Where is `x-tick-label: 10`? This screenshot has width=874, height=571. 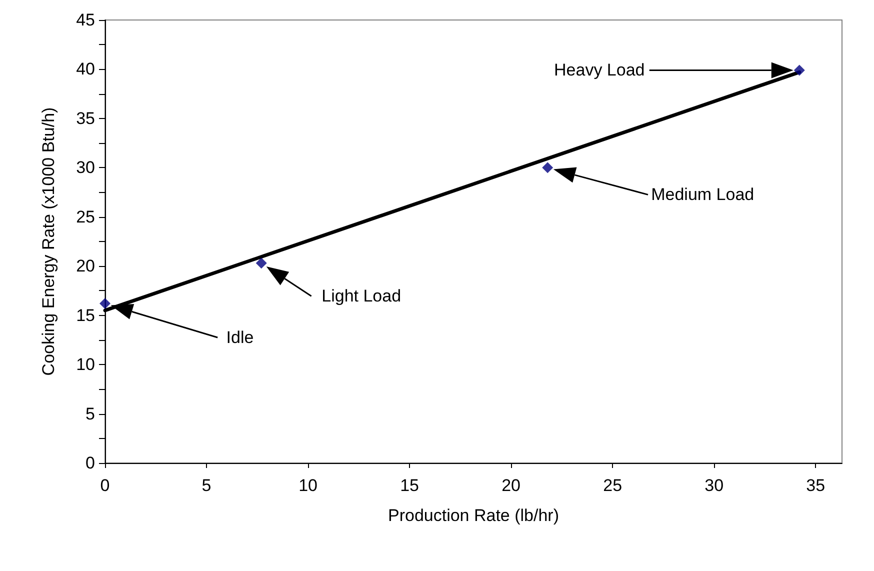 x-tick-label: 10 is located at coordinates (308, 485).